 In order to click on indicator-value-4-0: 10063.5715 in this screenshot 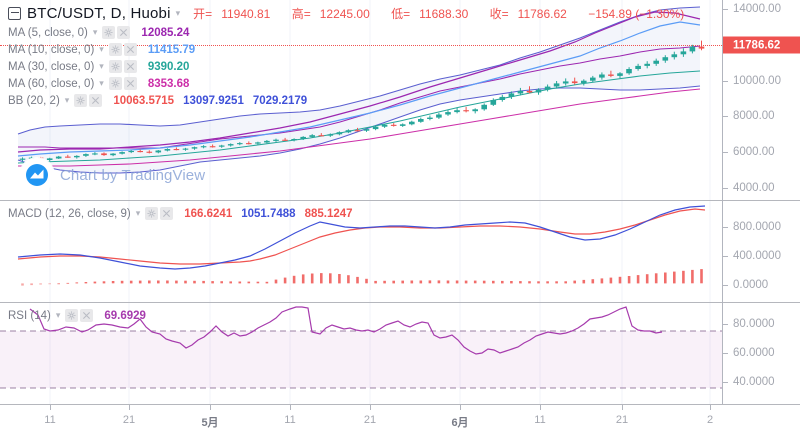, I will do `click(144, 100)`.